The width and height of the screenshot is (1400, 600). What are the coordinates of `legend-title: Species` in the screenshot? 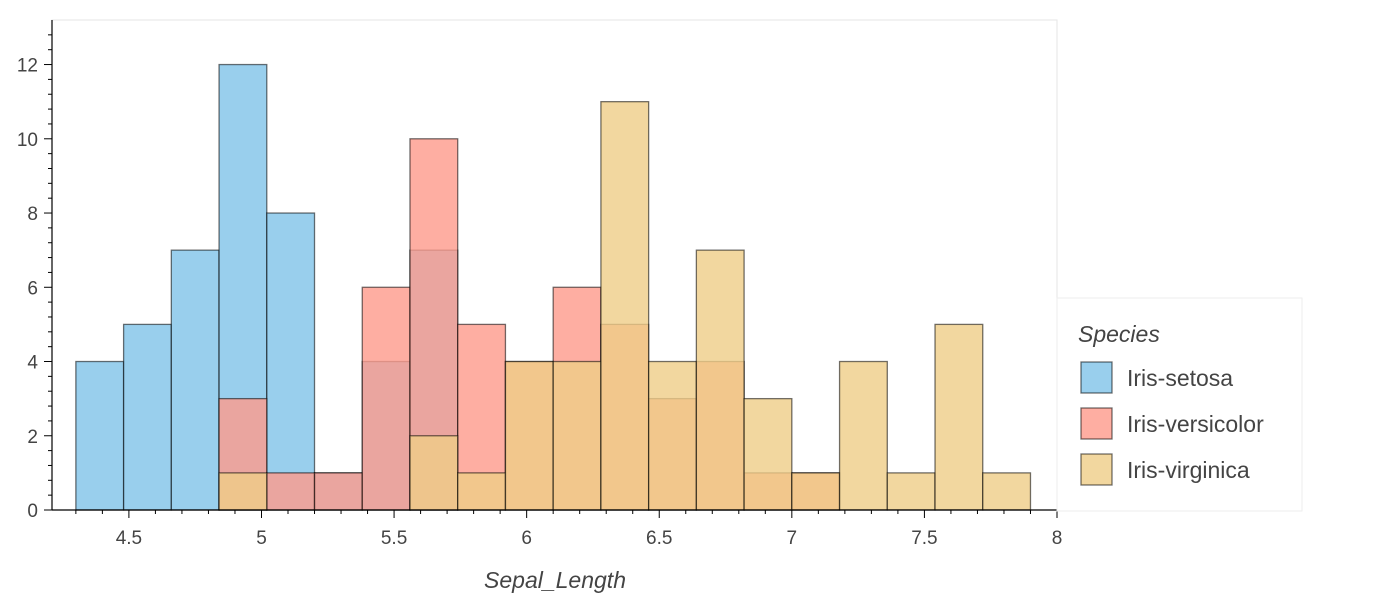 It's located at (1119, 334).